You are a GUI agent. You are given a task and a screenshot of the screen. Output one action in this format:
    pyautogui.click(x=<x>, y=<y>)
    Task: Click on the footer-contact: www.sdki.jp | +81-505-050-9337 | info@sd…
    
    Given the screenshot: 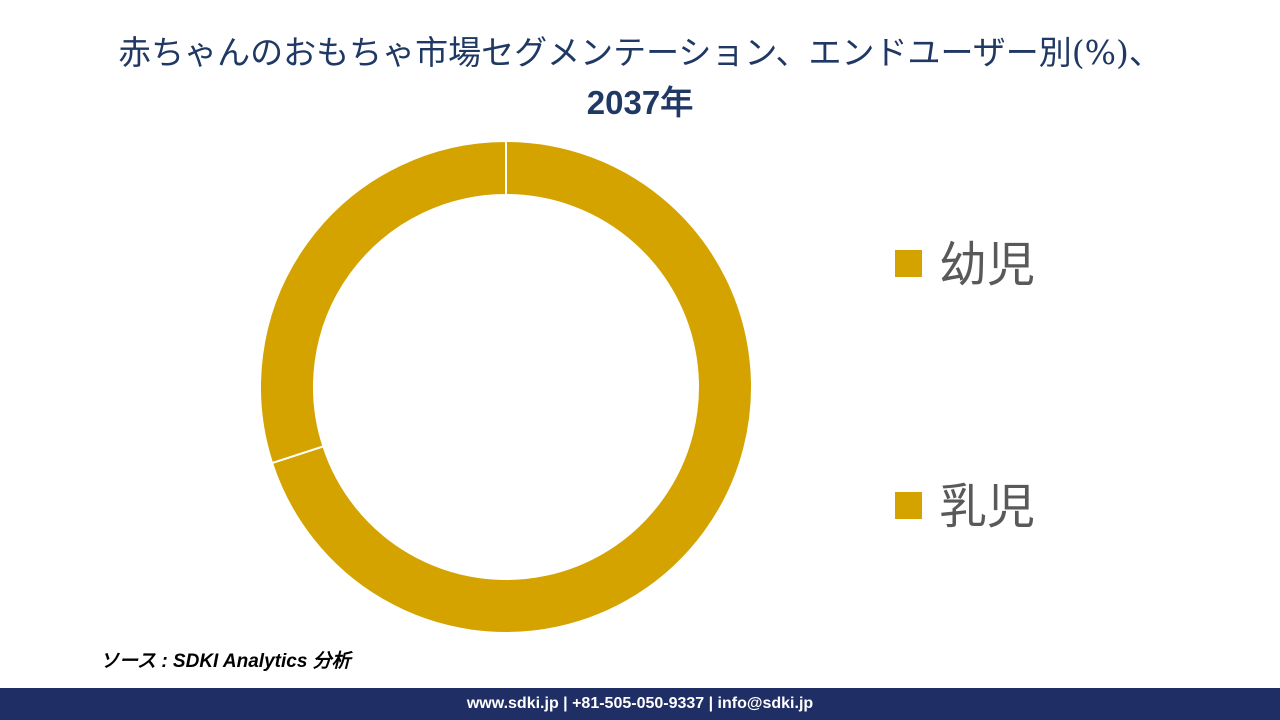 What is the action you would take?
    pyautogui.click(x=640, y=703)
    